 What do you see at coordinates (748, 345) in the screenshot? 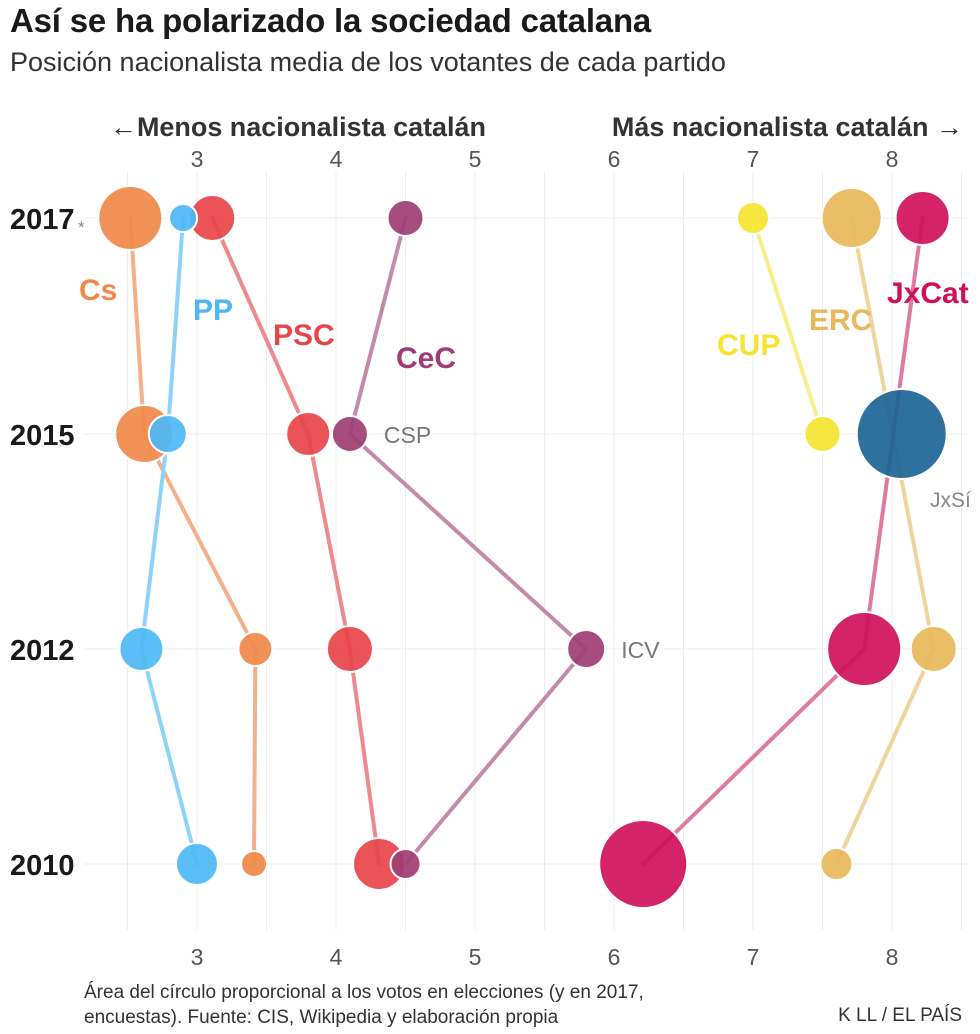
I see `series-label-CUP: CUP` at bounding box center [748, 345].